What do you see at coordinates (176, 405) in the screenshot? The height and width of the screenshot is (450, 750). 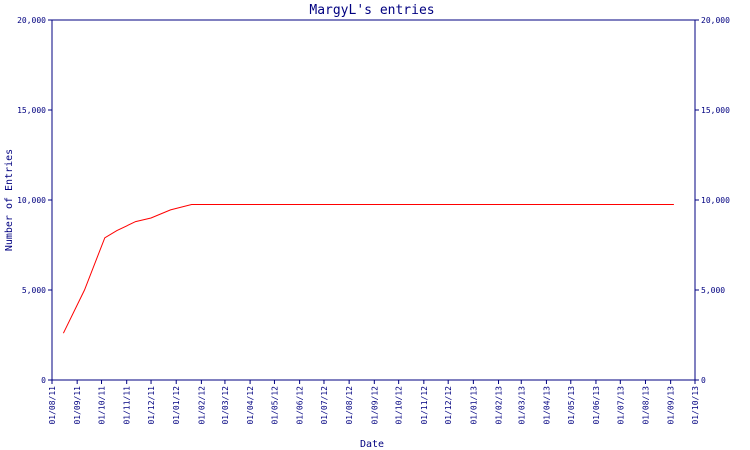 I see `x-tick-label: 01/01/12` at bounding box center [176, 405].